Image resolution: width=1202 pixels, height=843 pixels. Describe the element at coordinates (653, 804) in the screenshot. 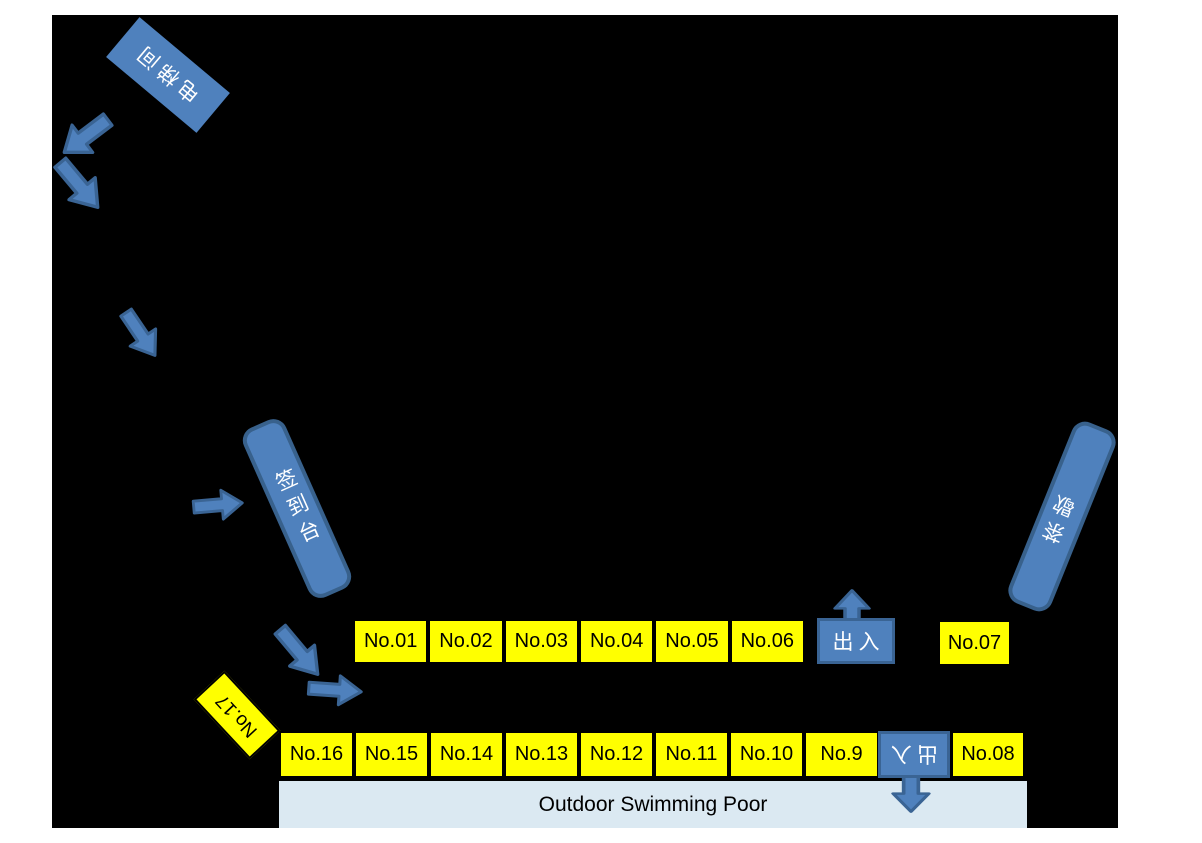

I see `pool-label: Outdoor Swimming Poor` at that location.